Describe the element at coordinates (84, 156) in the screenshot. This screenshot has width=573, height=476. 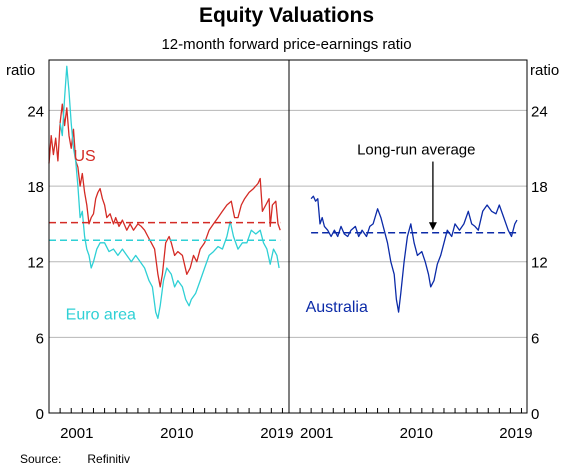
I see `series-label-us: US` at that location.